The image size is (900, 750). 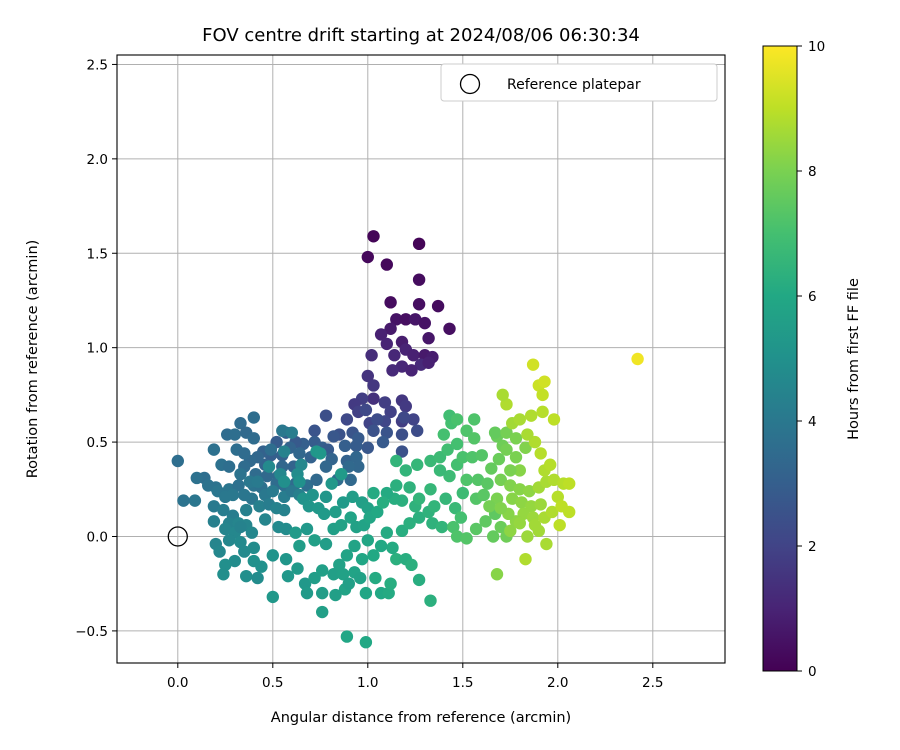 I want to click on y-axis-label: Rotation from reference (arcmin), so click(x=33, y=359).